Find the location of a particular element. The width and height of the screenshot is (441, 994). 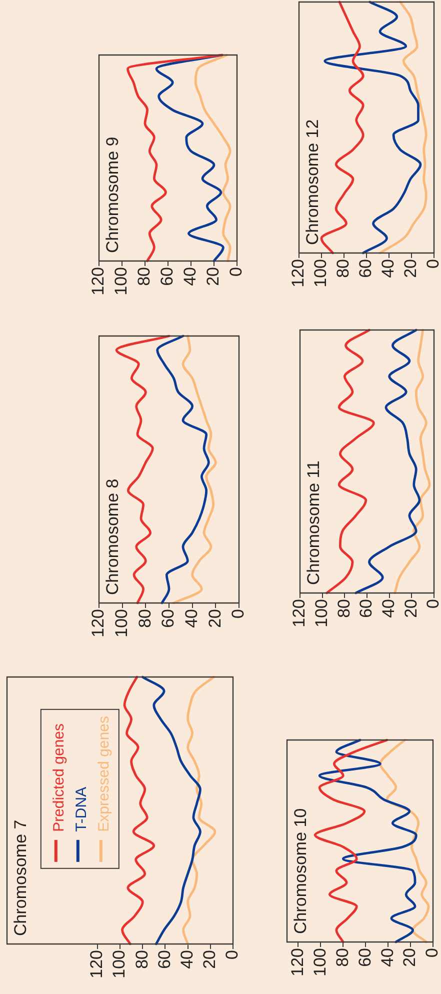

text: T-DNA is located at coordinates (81, 809).